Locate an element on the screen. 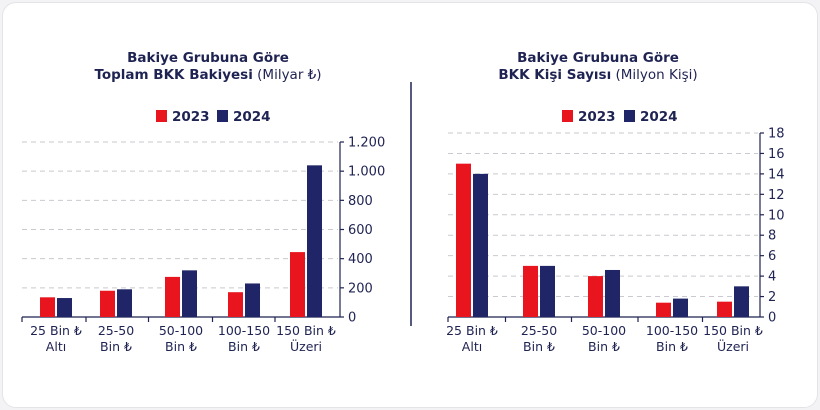  chart2-y-tick-label: 4 is located at coordinates (772, 277).